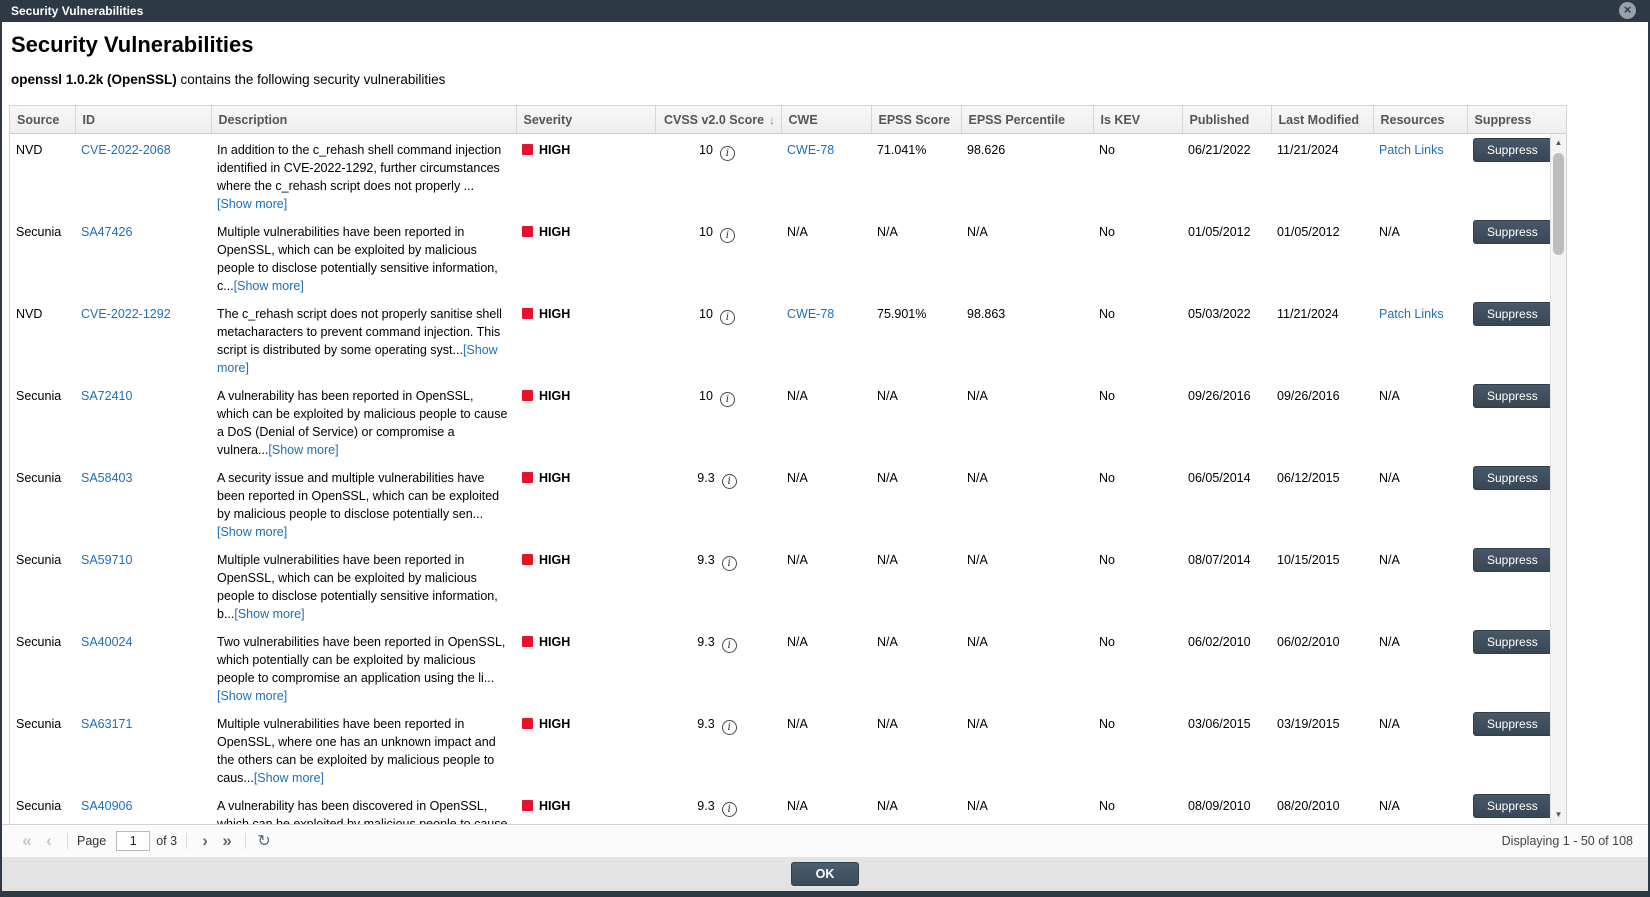 The image size is (1650, 897). What do you see at coordinates (1627, 10) in the screenshot?
I see `close-icon: ×` at bounding box center [1627, 10].